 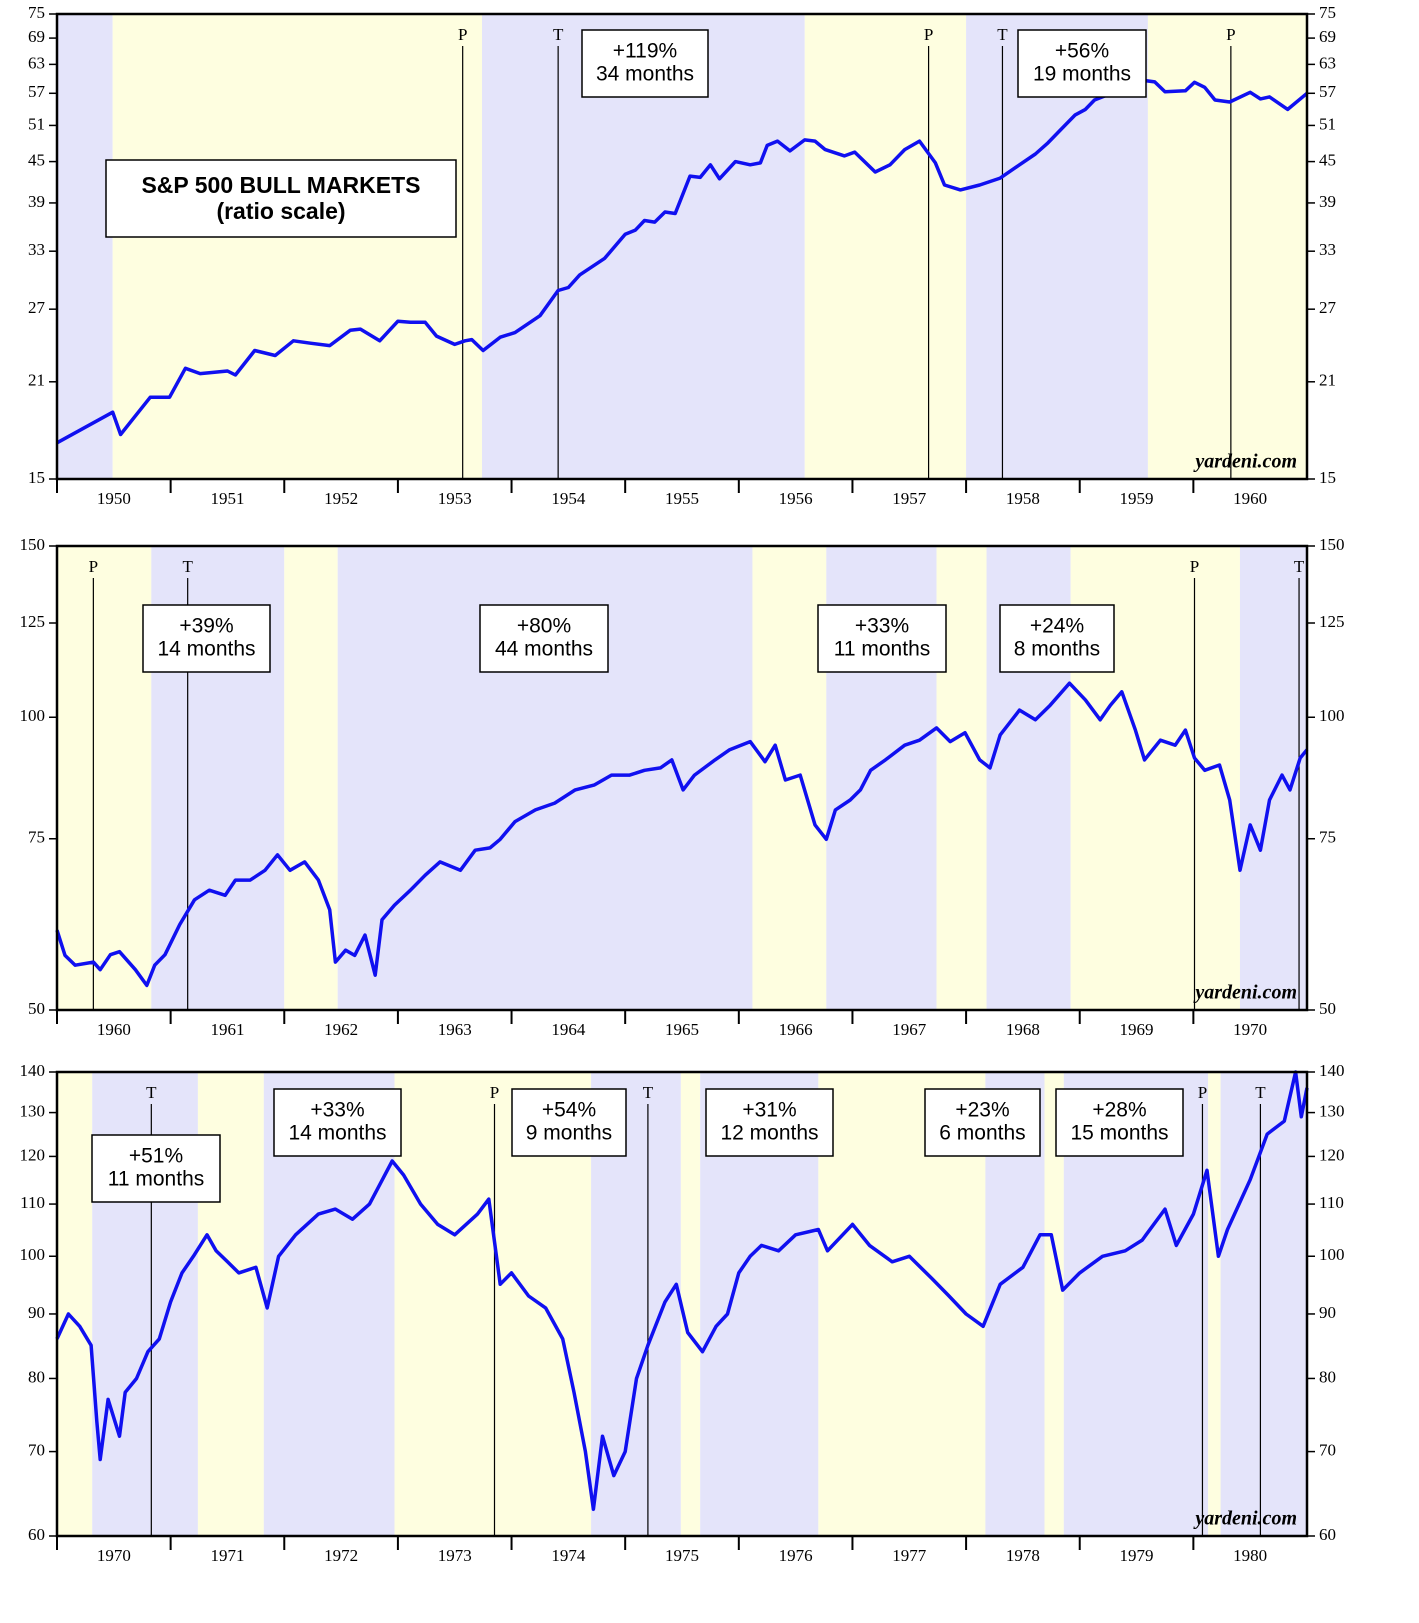 I want to click on x-tick-label: 1956, so click(x=796, y=498).